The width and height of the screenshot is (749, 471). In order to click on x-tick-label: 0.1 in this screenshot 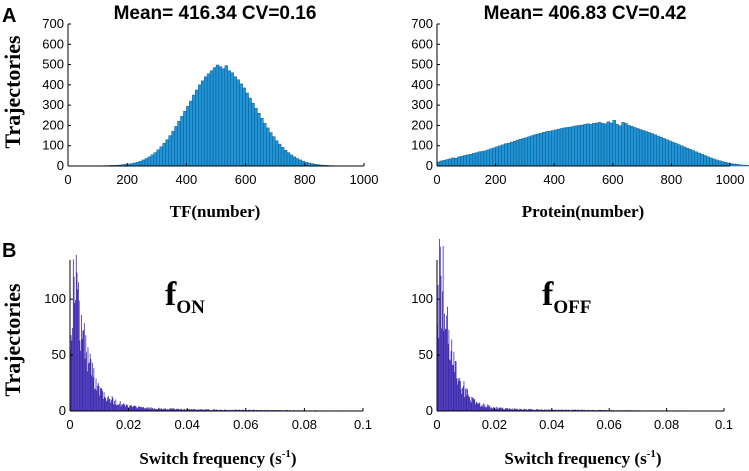, I will do `click(363, 424)`.